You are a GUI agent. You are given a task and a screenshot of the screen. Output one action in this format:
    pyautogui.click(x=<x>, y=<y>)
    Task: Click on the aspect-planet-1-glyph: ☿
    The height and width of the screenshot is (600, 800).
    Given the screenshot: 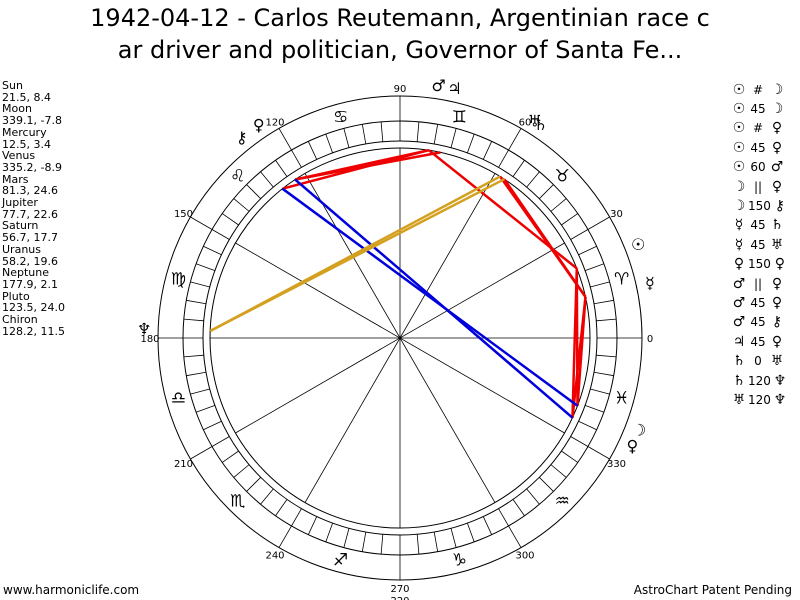 What is the action you would take?
    pyautogui.click(x=739, y=225)
    